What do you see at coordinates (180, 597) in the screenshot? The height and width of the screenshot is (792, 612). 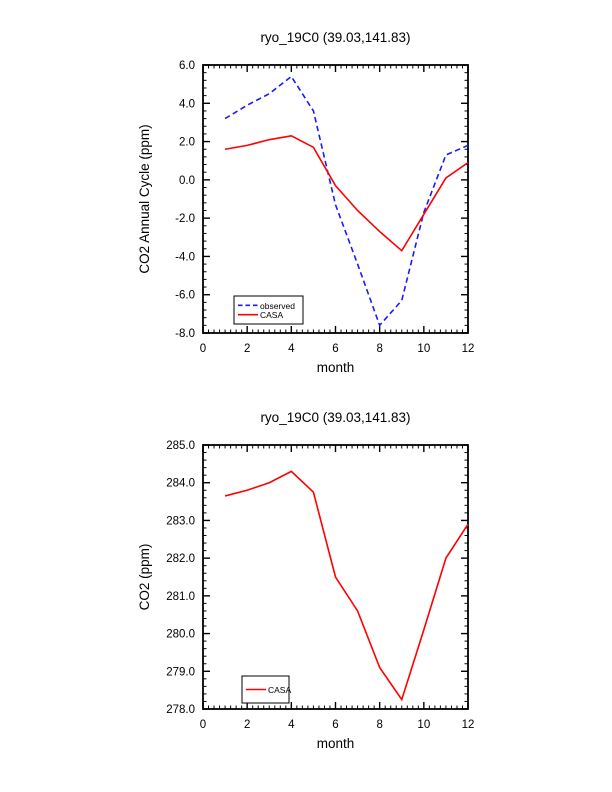 I see `y-tick-label: 281.0` at bounding box center [180, 597].